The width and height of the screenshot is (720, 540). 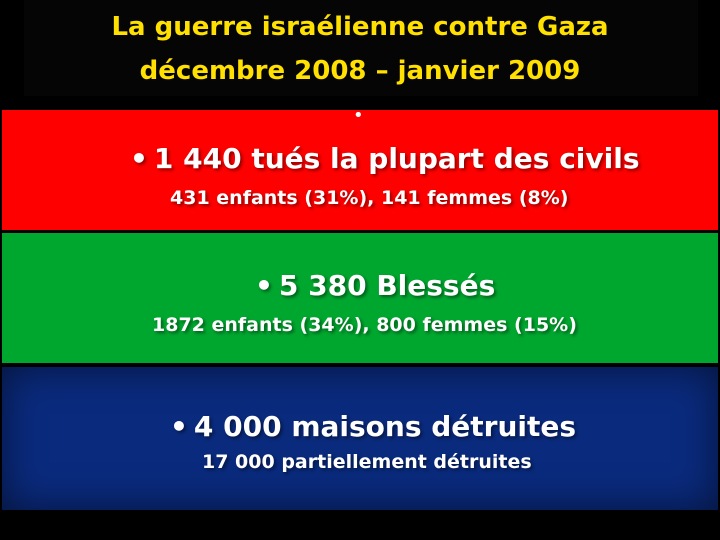 I want to click on wounded-detail: 1872 enfants (34%), 800 femmes (15%), so click(x=364, y=325).